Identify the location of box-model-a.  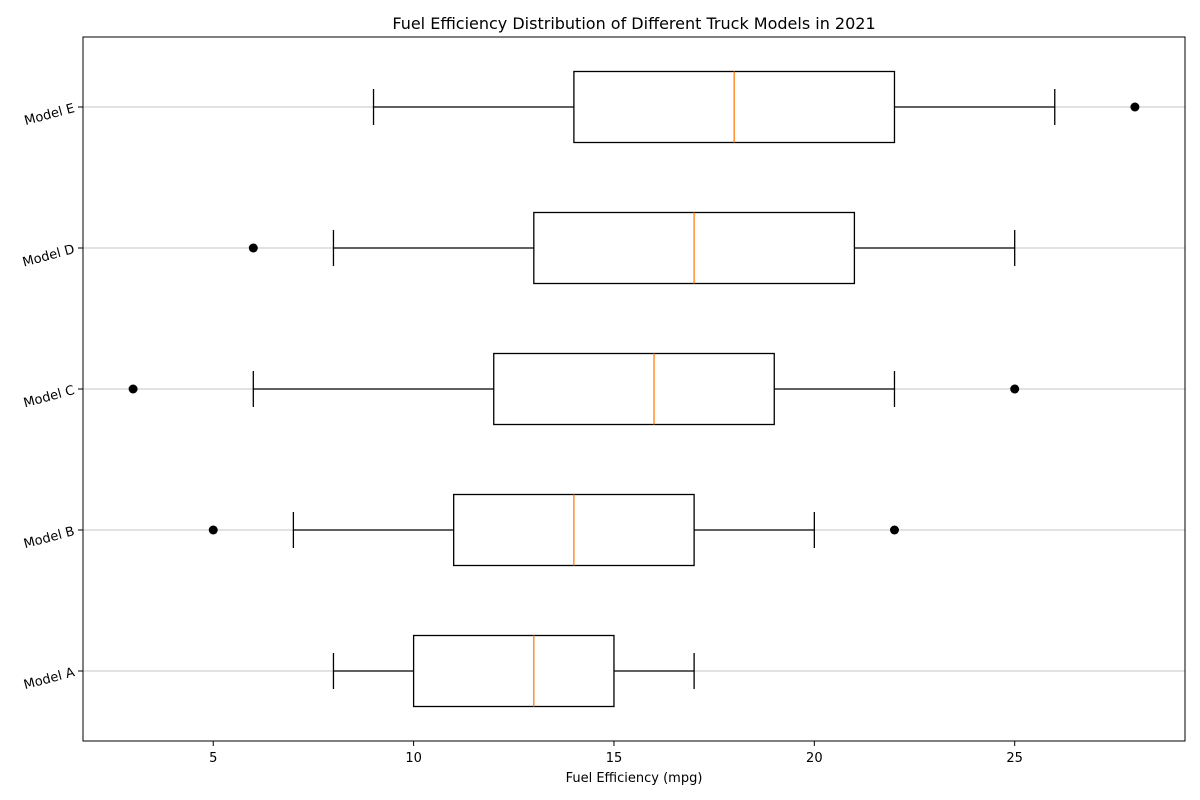
(513, 671).